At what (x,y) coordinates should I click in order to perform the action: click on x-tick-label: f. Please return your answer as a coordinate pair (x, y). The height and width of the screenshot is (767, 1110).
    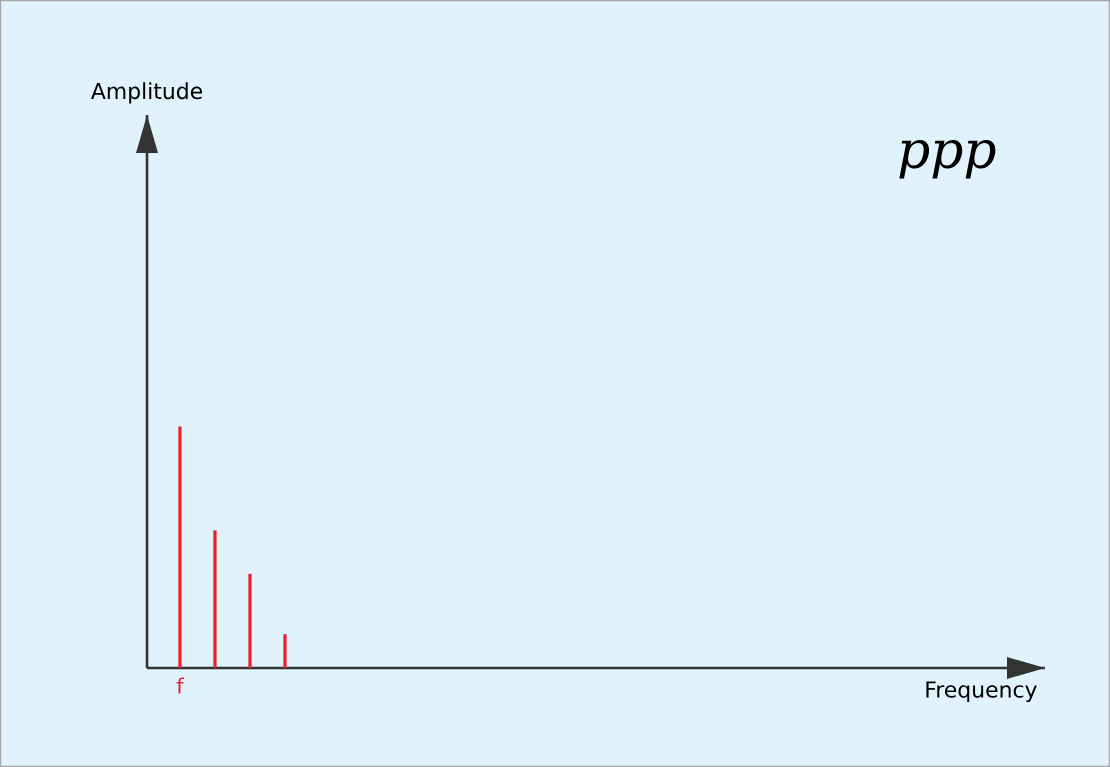
    Looking at the image, I should click on (180, 685).